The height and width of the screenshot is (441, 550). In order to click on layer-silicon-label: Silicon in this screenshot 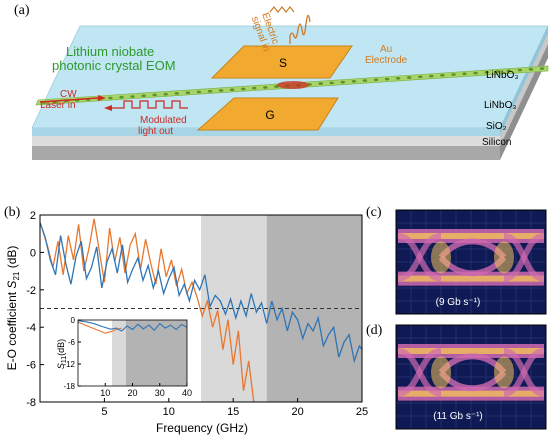, I will do `click(496, 142)`.